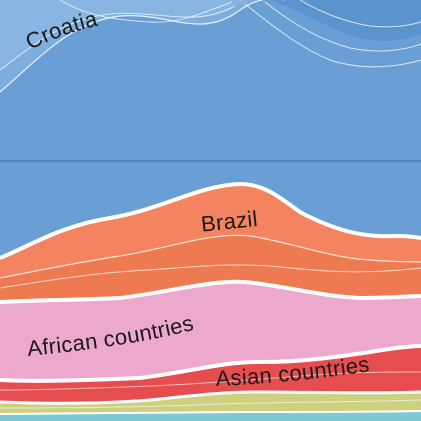 The image size is (421, 421). I want to click on olive-top-outline, so click(210, 397).